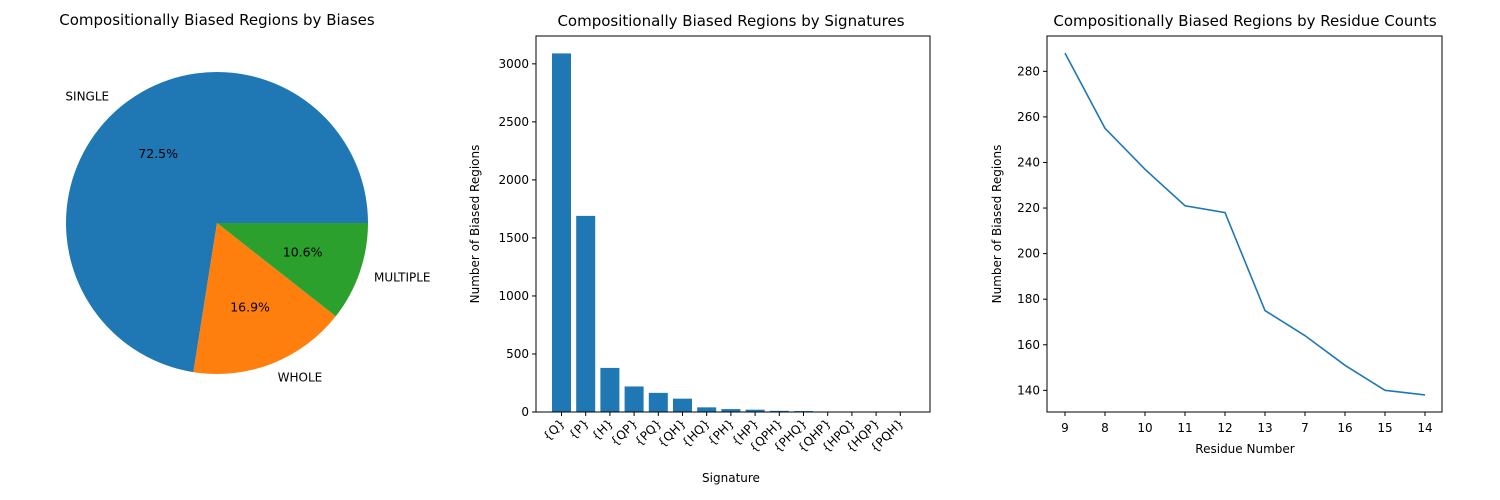  What do you see at coordinates (292, 270) in the screenshot?
I see `pie-slice-multiple` at bounding box center [292, 270].